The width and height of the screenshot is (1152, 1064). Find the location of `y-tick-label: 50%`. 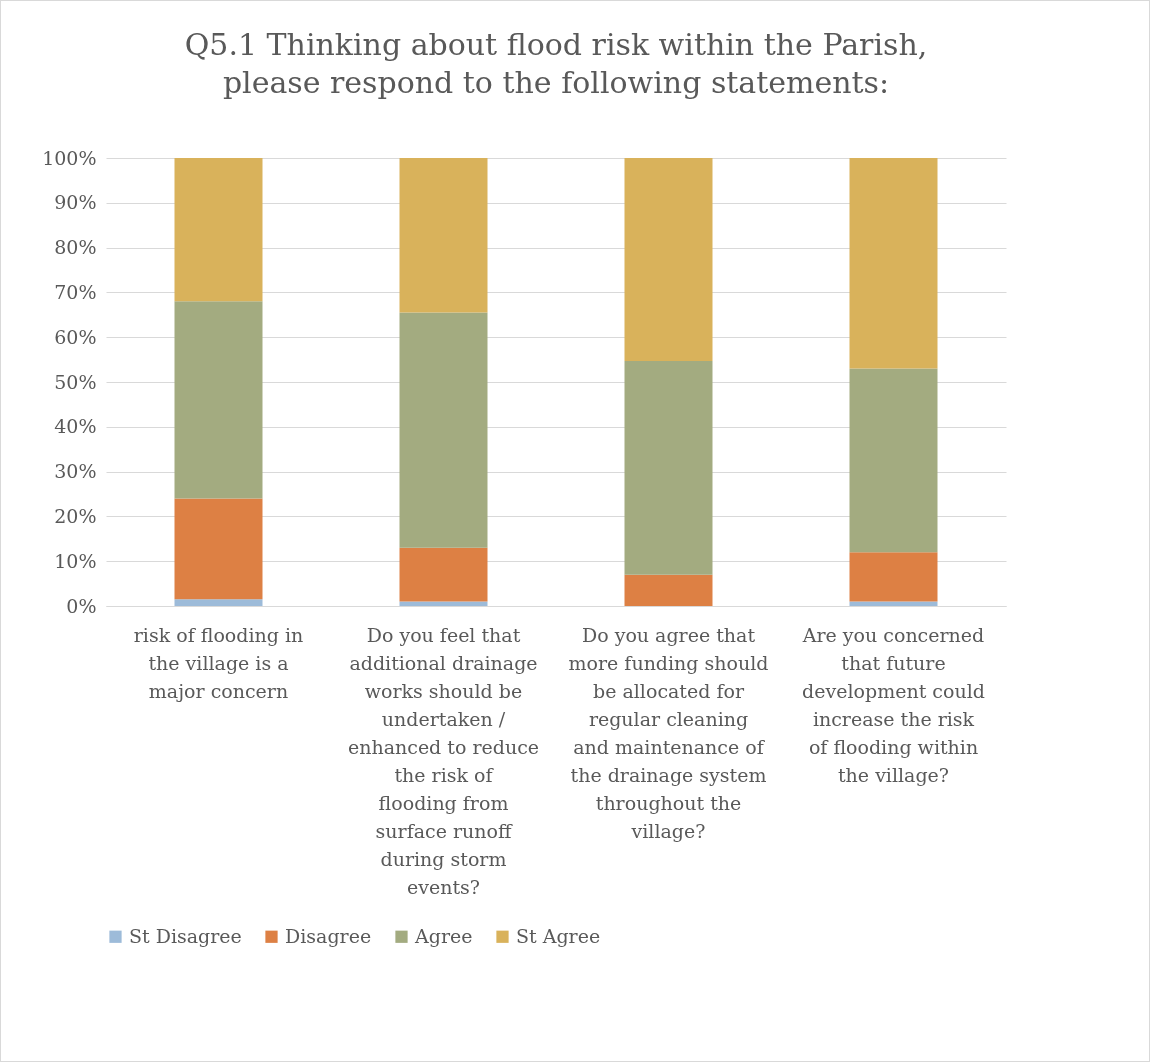

y-tick-label: 50% is located at coordinates (75, 381).